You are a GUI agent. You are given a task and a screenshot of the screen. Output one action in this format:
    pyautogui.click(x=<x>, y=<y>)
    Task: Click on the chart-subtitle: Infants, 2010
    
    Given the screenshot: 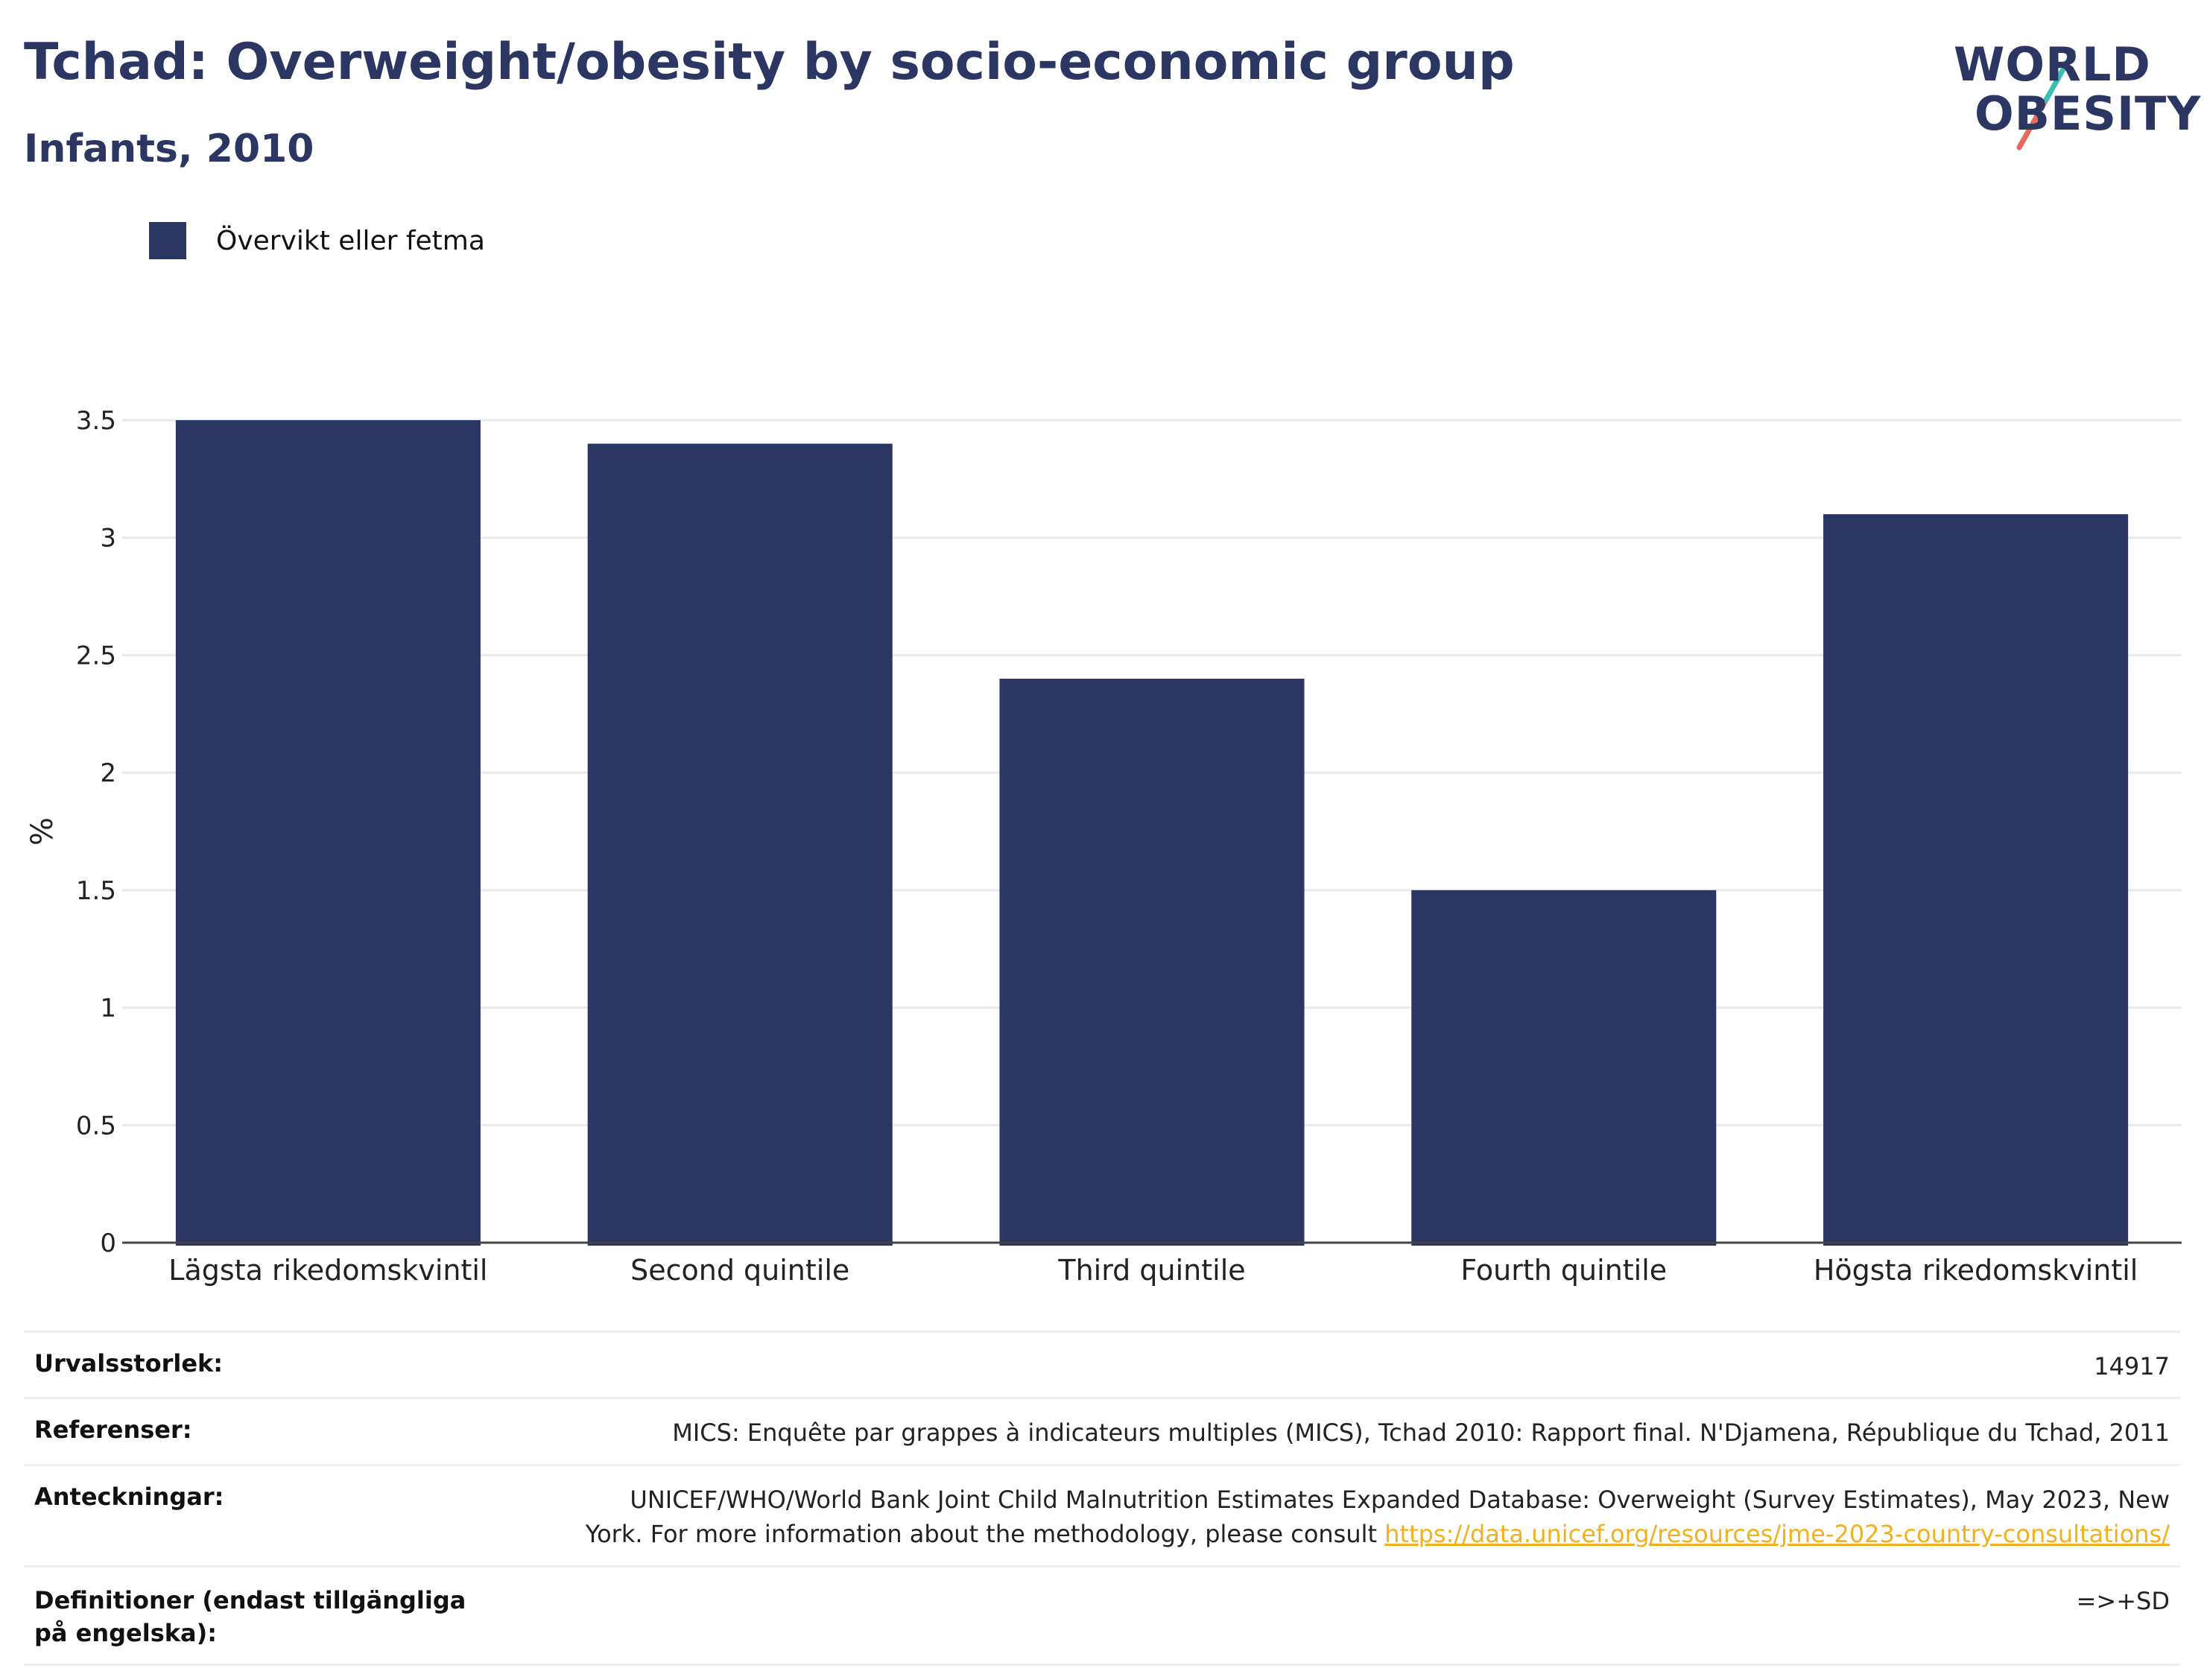 What is the action you would take?
    pyautogui.click(x=169, y=149)
    